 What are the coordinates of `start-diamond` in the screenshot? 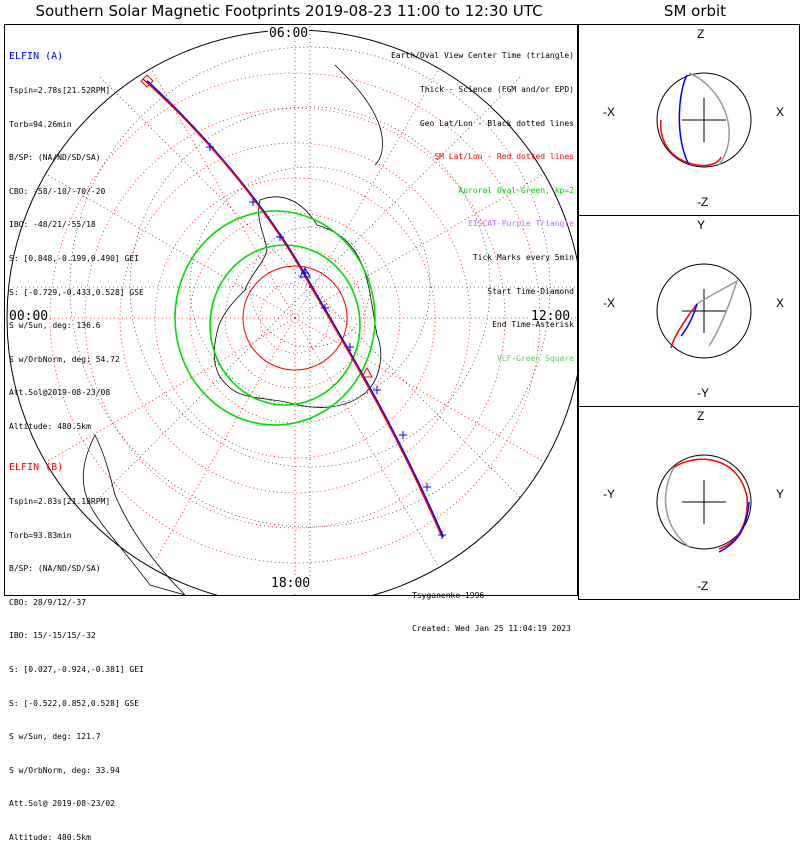 It's located at (147, 81).